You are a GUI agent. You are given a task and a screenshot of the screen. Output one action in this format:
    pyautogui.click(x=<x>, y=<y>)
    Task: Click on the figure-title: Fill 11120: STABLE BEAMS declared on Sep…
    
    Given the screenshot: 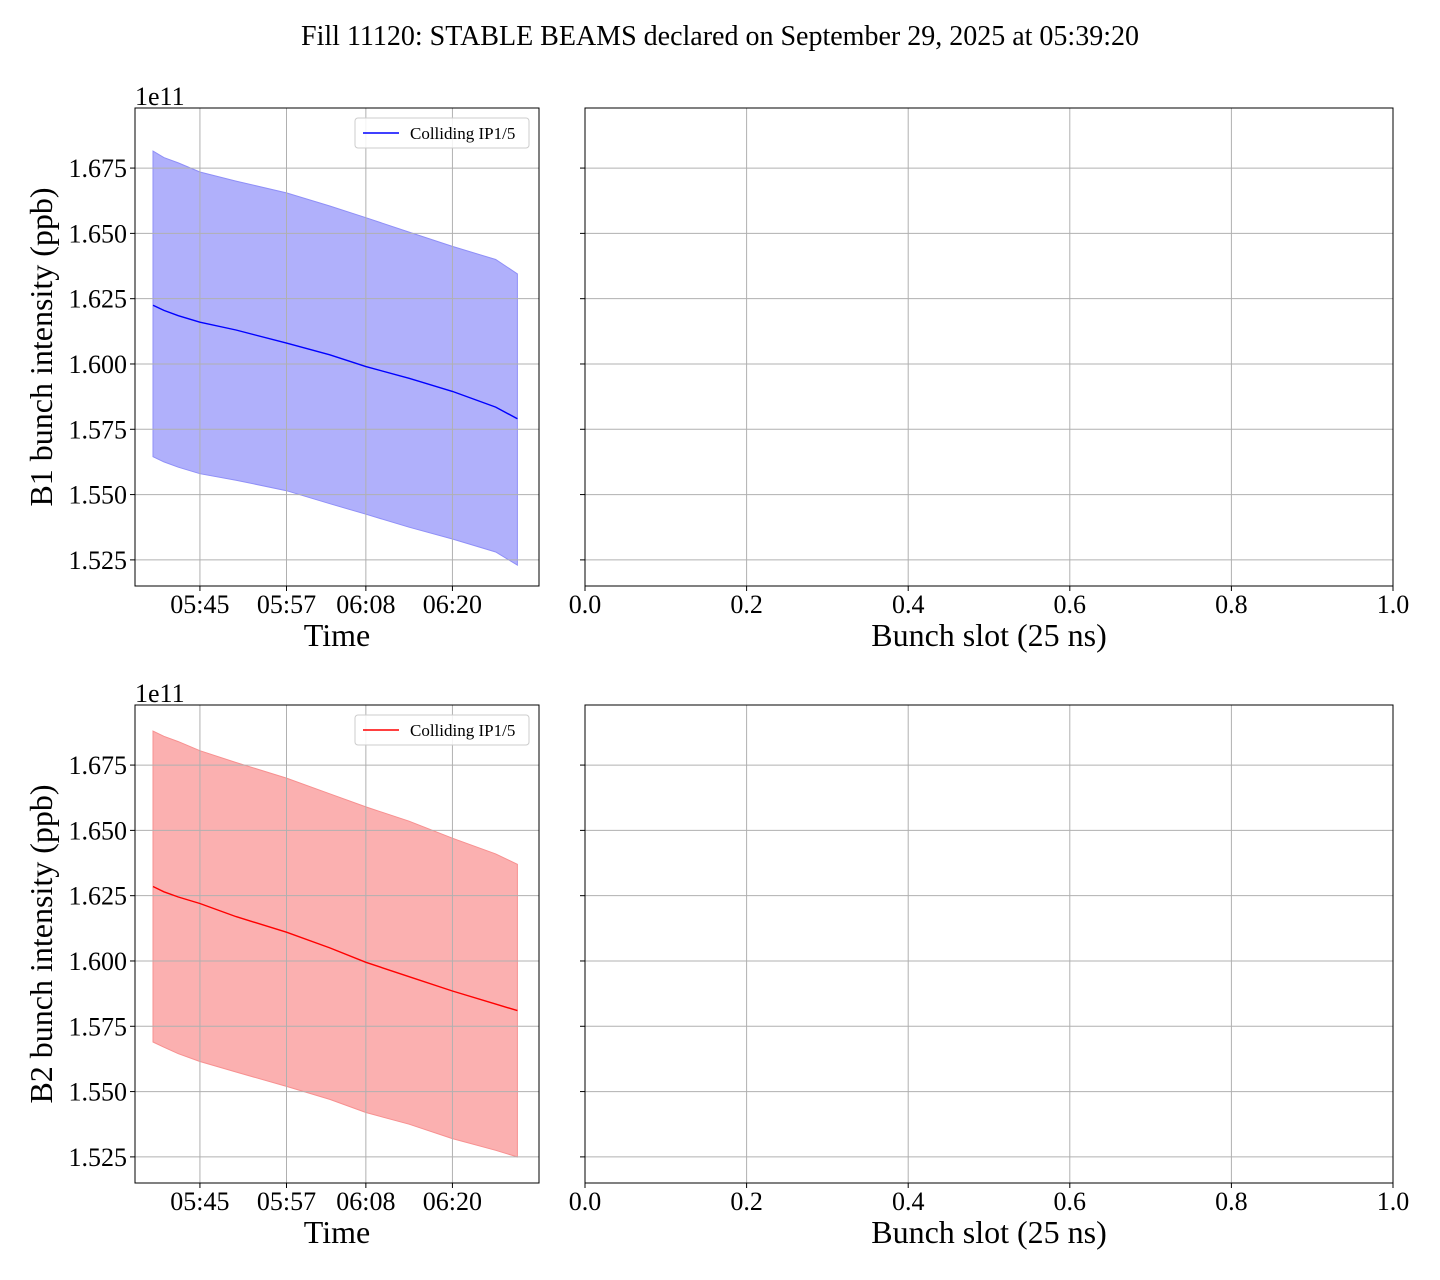 What is the action you would take?
    pyautogui.click(x=720, y=36)
    